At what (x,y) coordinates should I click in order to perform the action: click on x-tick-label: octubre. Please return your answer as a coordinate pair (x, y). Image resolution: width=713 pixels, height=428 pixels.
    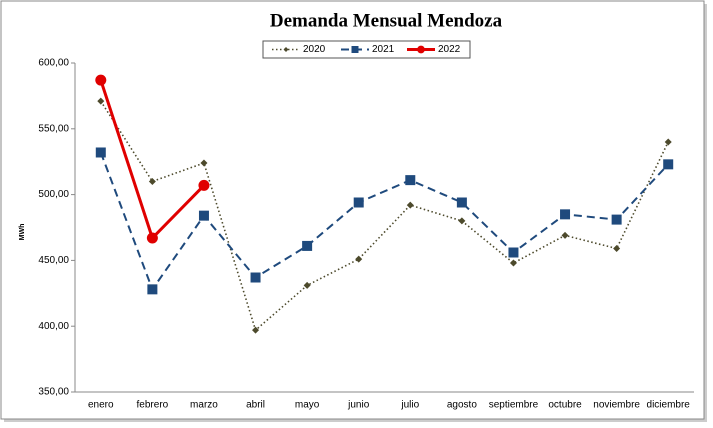
    Looking at the image, I should click on (565, 405).